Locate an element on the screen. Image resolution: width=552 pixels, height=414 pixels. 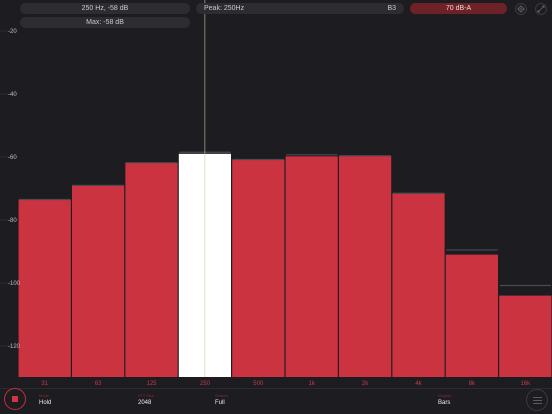
x-tick-label: 31 is located at coordinates (44, 384).